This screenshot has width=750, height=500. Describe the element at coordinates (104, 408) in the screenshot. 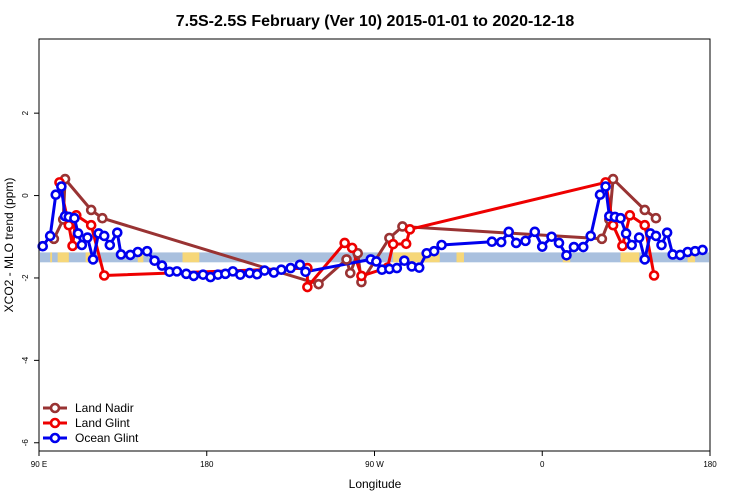

I see `legend-land-nadir-label: Land Nadir` at that location.